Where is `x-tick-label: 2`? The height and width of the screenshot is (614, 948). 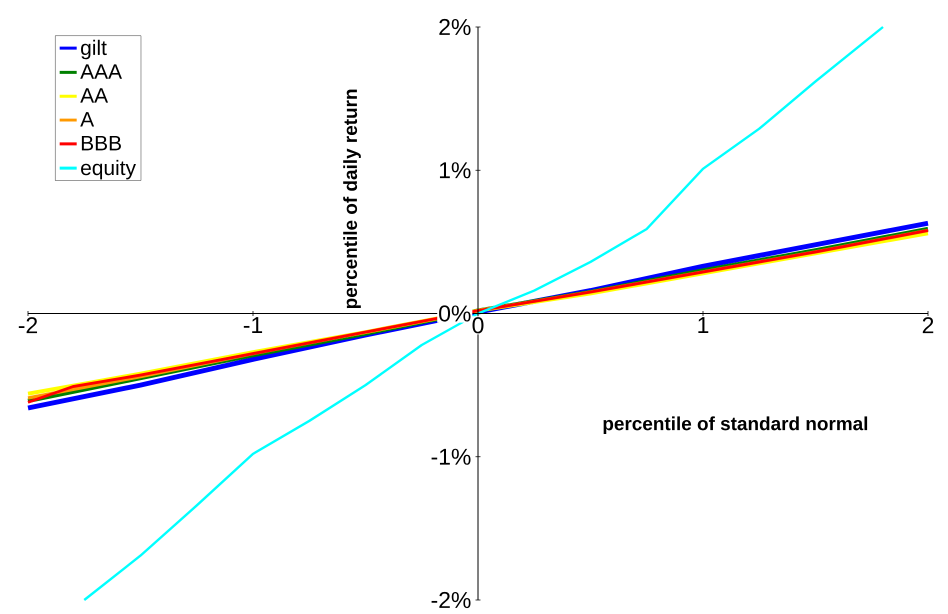
x-tick-label: 2 is located at coordinates (928, 325).